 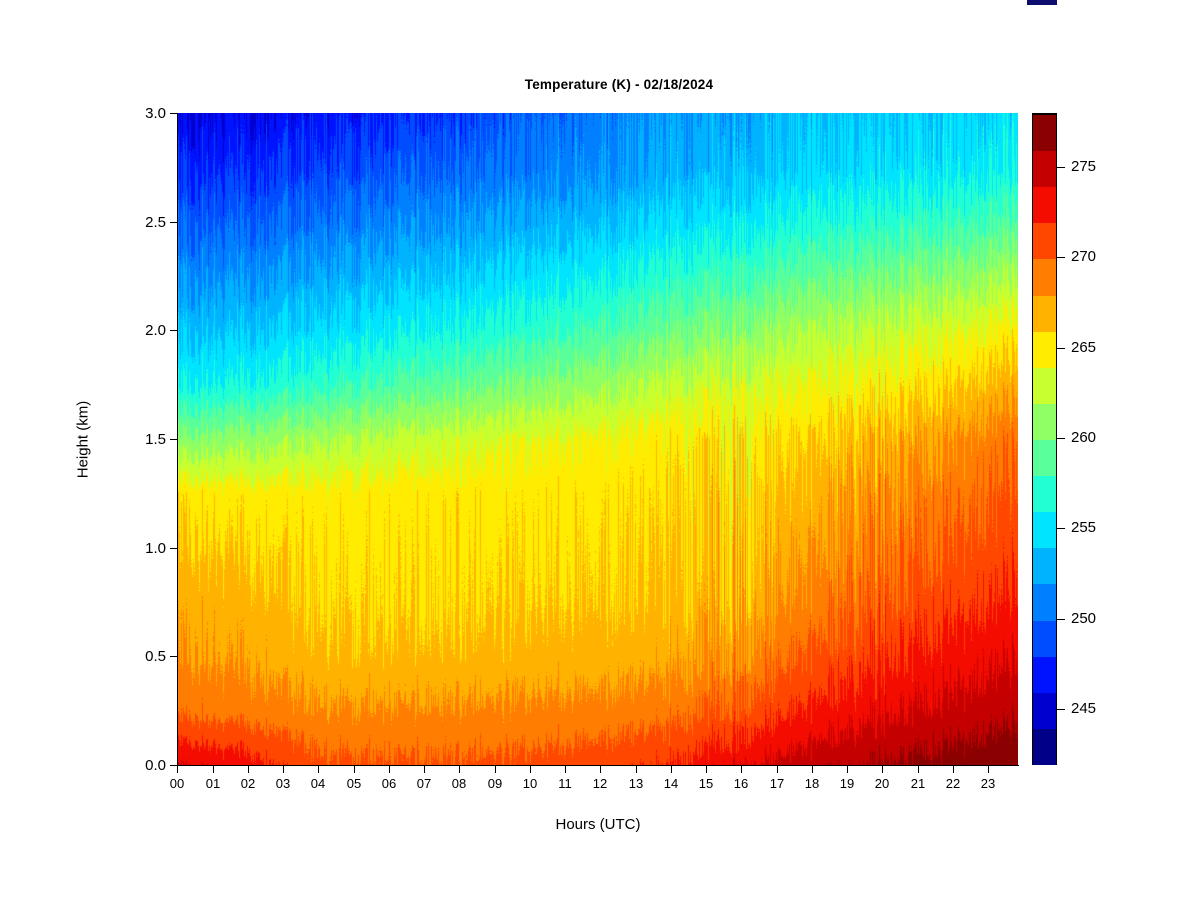 What do you see at coordinates (1084, 527) in the screenshot?
I see `colorbar-tick-label: 255` at bounding box center [1084, 527].